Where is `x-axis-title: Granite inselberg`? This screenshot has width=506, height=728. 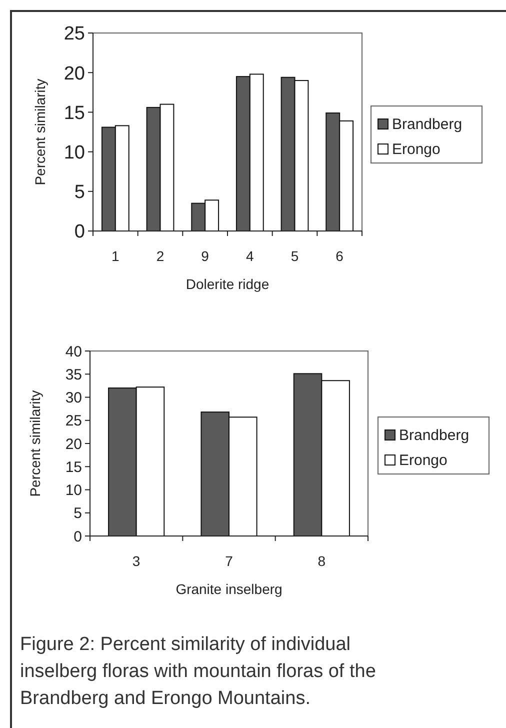 x-axis-title: Granite inselberg is located at coordinates (229, 589).